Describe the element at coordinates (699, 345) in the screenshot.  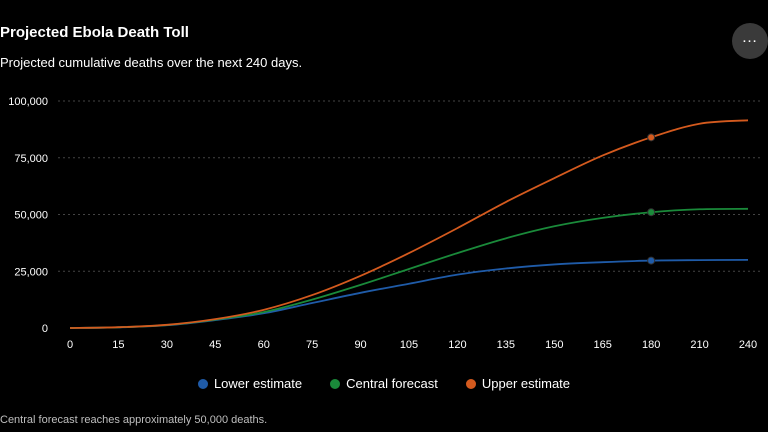
I see `x-tick-label: 210` at that location.